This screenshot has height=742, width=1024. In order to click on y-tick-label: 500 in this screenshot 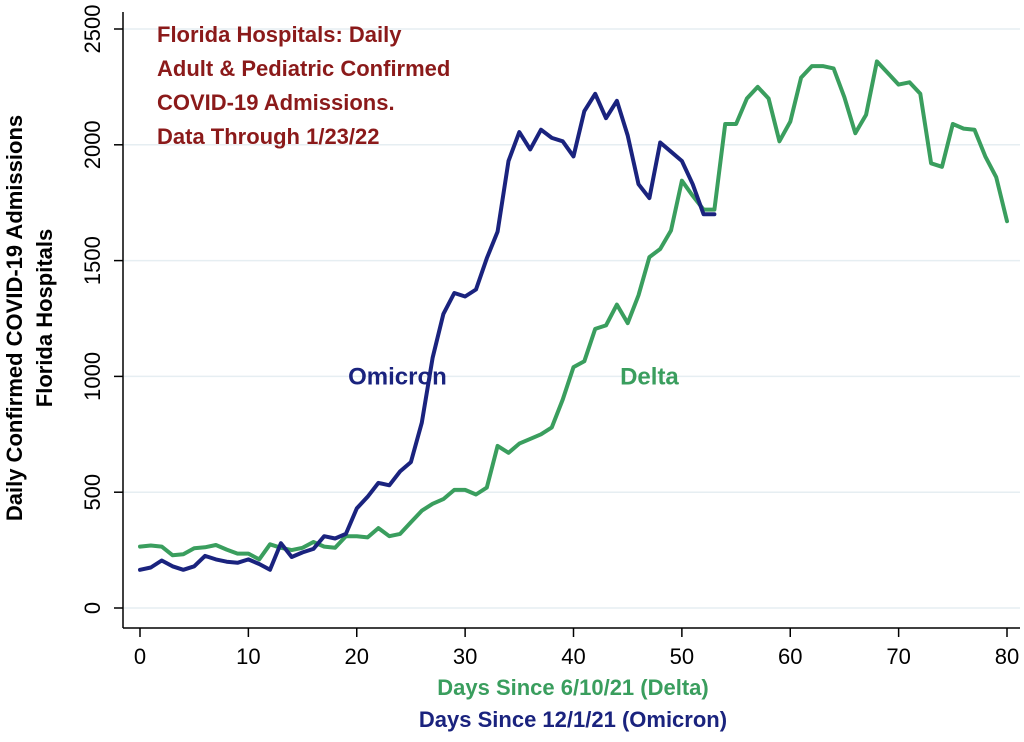, I will do `click(92, 492)`.